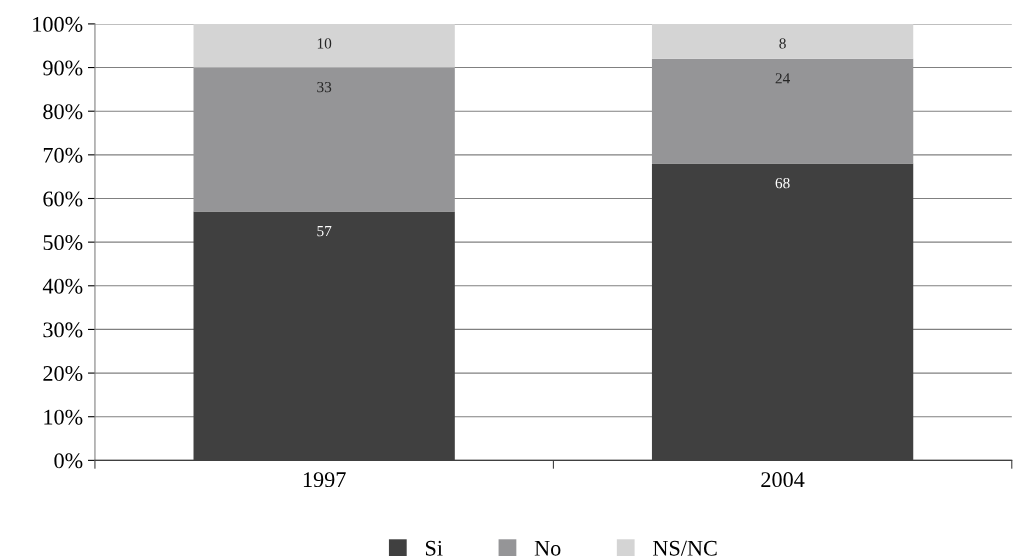 The image size is (1021, 556). I want to click on y-tick-label: 100%, so click(58, 24).